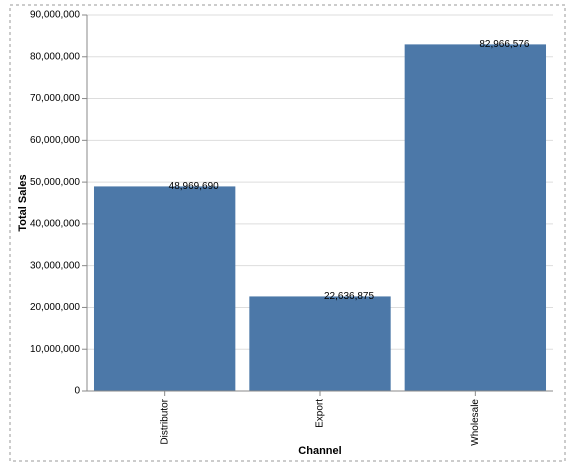  I want to click on x-tick-label: Export, so click(320, 413).